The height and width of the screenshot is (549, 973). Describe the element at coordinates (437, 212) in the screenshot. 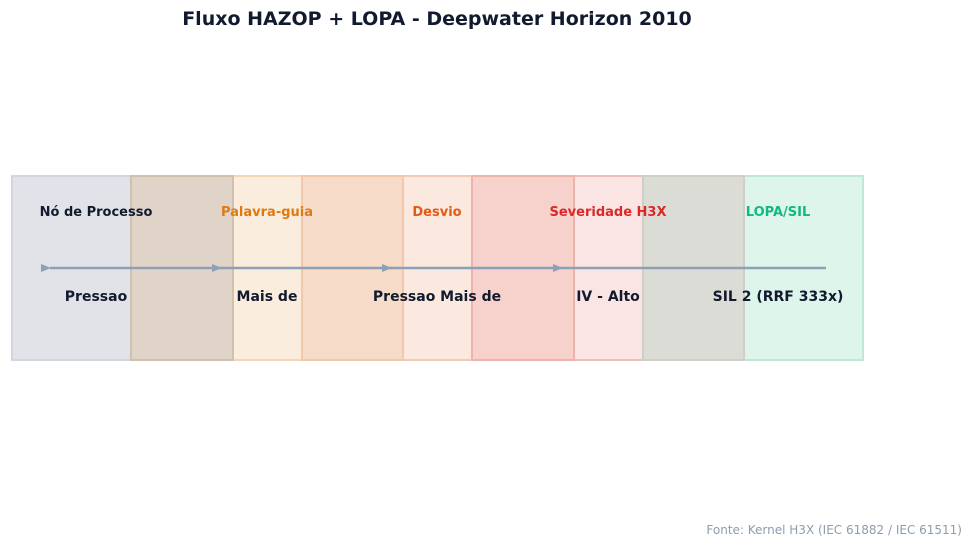

I see `stage-label-deviation: Desvio` at that location.